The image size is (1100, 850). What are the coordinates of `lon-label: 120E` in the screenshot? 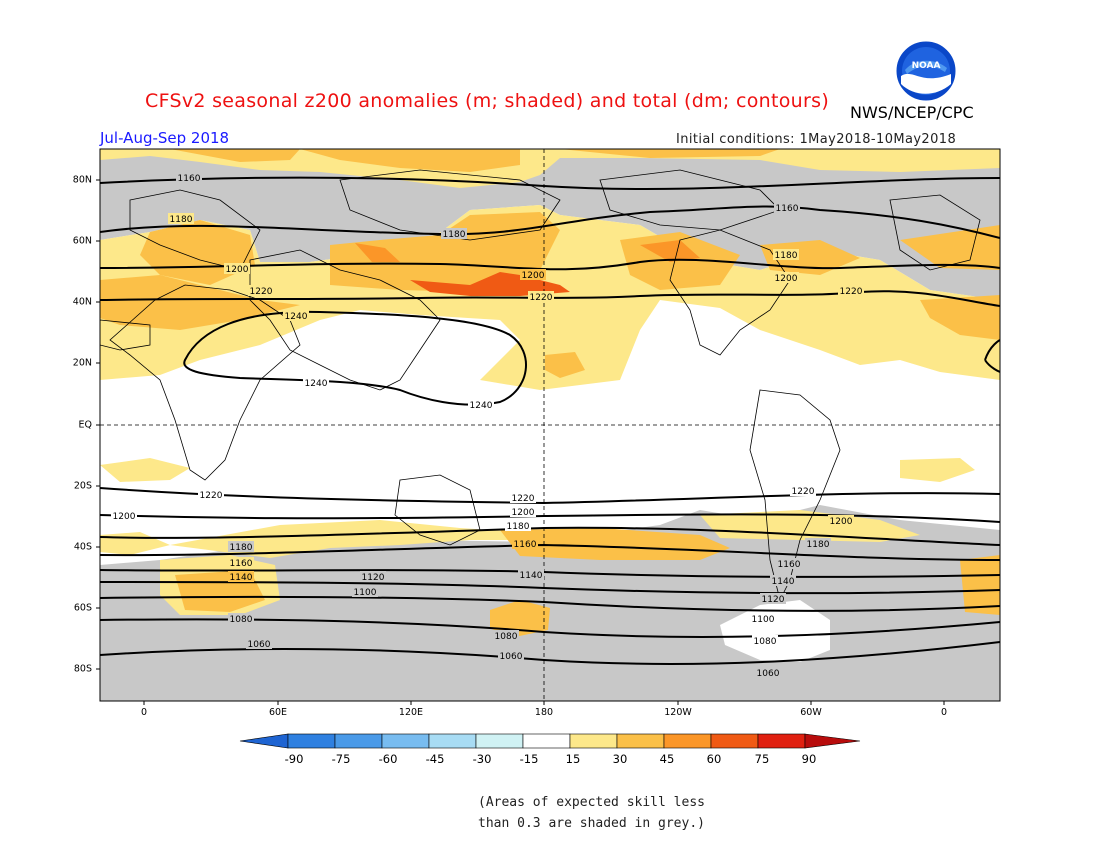 It's located at (411, 712).